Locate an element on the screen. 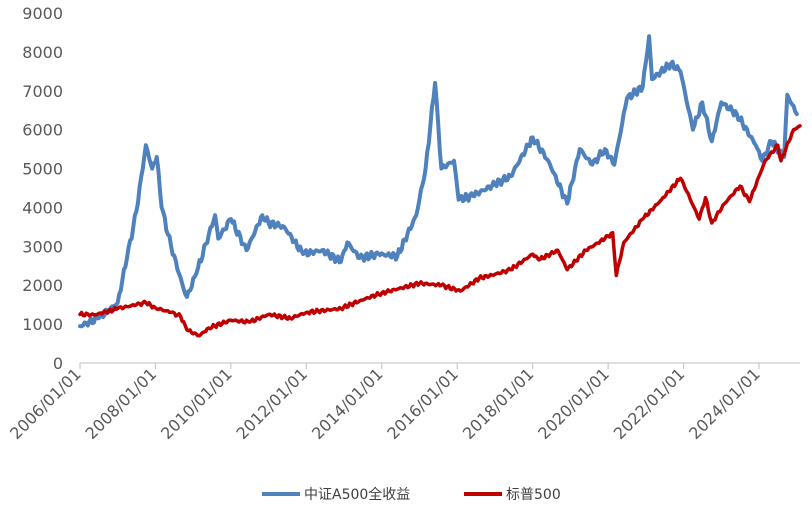 The height and width of the screenshot is (511, 812). legend-label-csi-a500: 中证A500全收益 is located at coordinates (357, 494).